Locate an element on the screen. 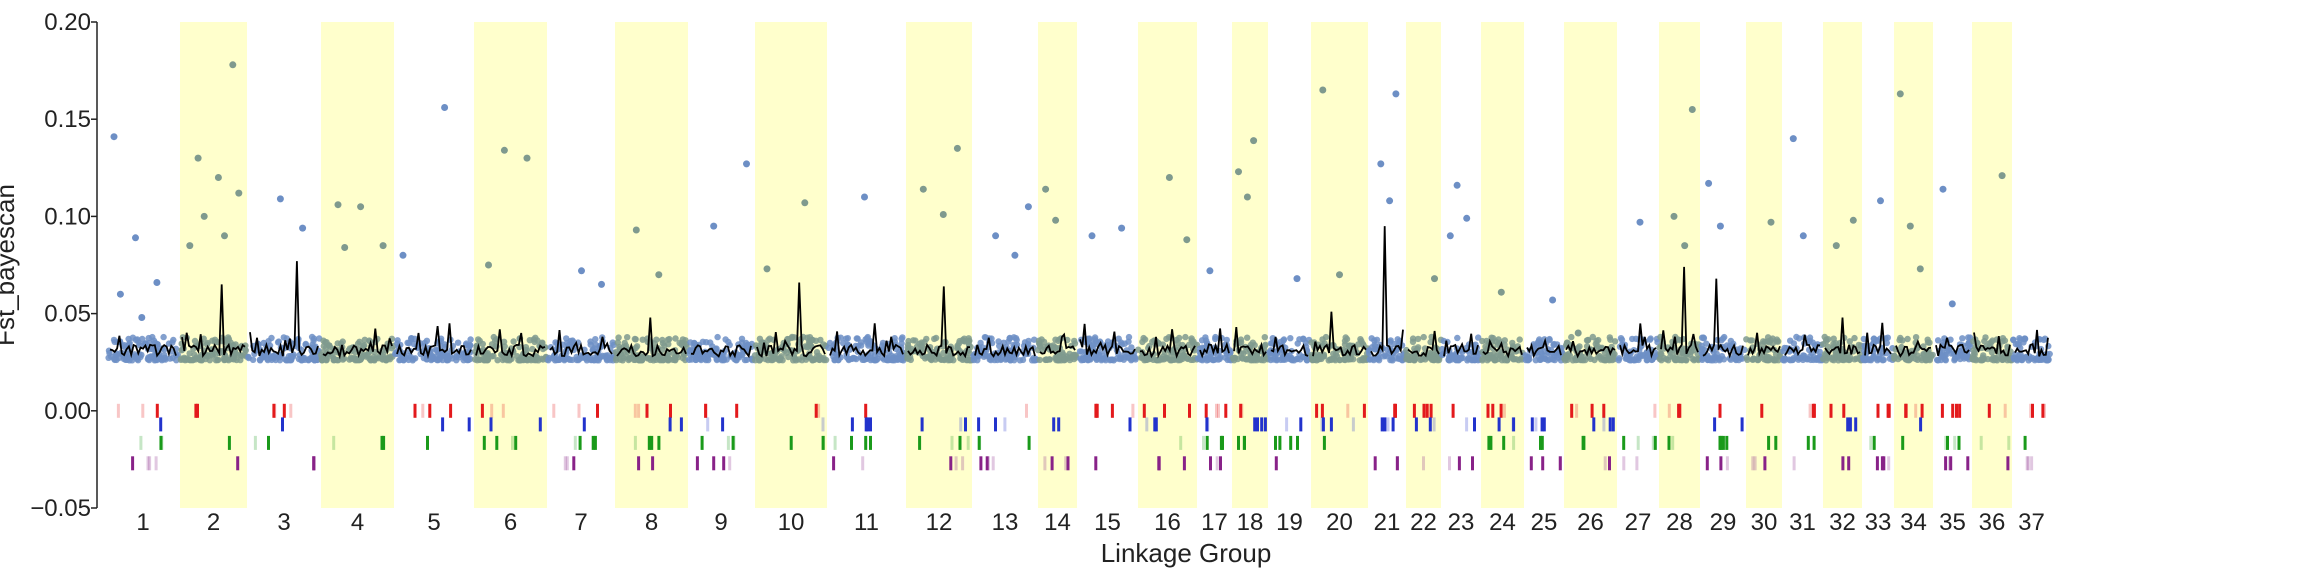 Image resolution: width=2304 pixels, height=576 pixels. x-tick-label-lg-5: 5 is located at coordinates (433, 522).